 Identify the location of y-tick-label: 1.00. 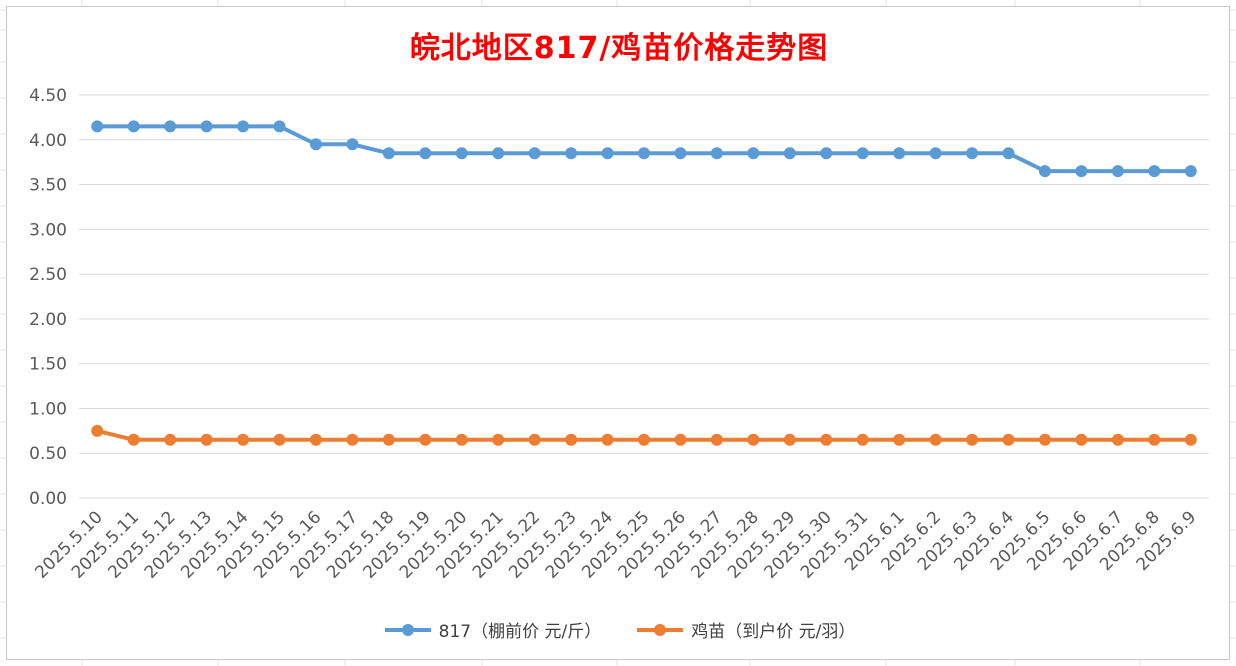
(48, 409).